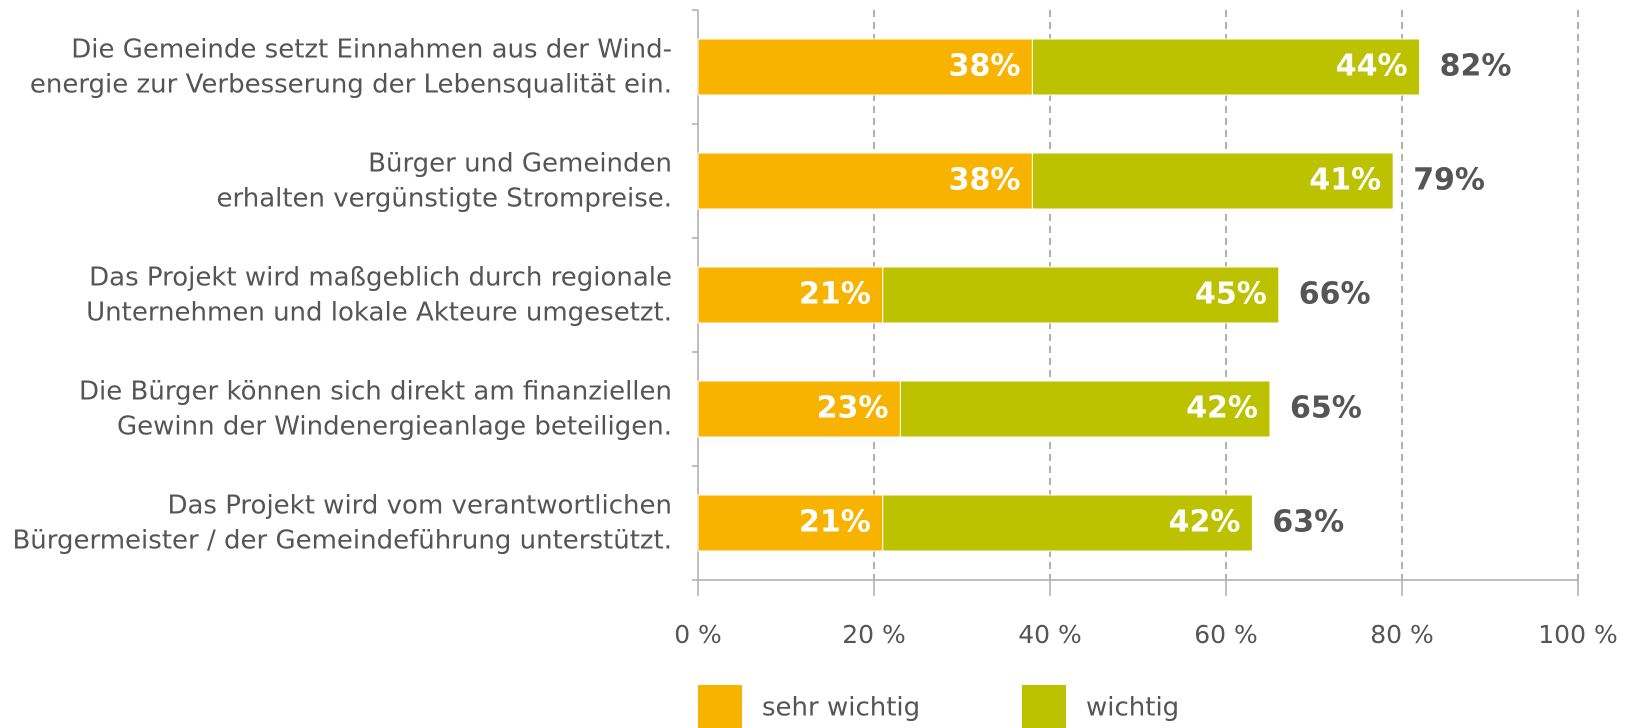 The image size is (1627, 728). What do you see at coordinates (1335, 294) in the screenshot?
I see `total-label: 66%` at bounding box center [1335, 294].